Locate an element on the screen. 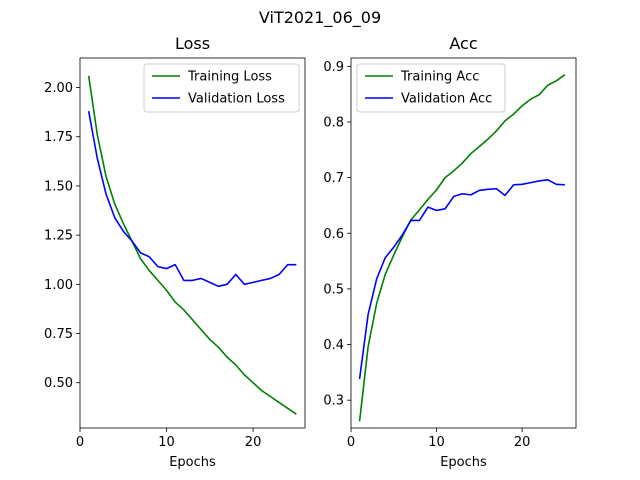 Image resolution: width=640 pixels, height=480 pixels. y-tick-label: 1.50 is located at coordinates (58, 186).